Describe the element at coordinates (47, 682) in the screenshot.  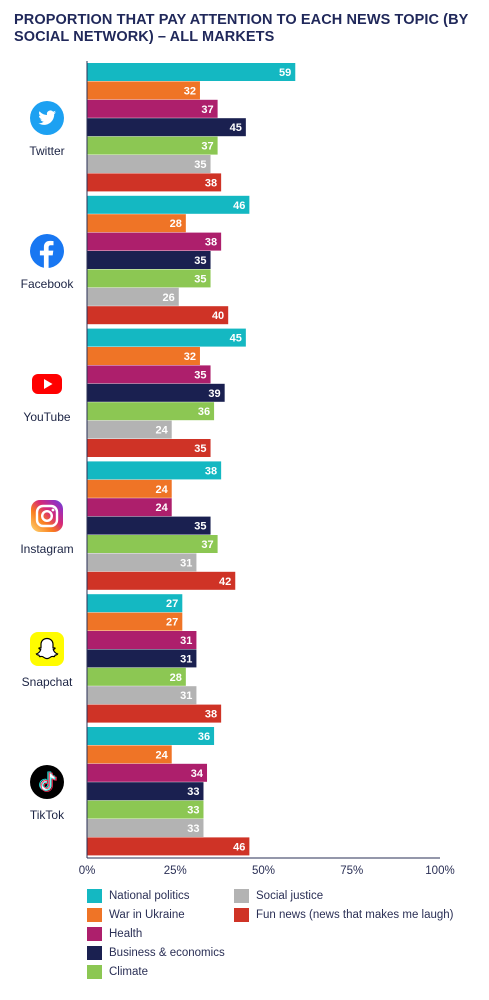
I see `network-label: Snapchat` at that location.